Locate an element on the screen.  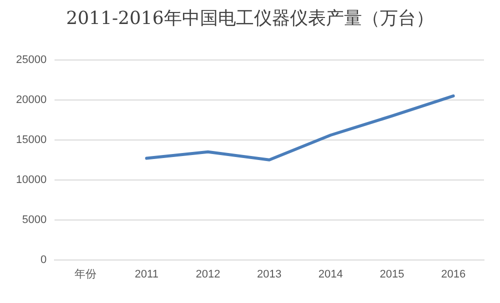
x-tick-label: 2014 is located at coordinates (330, 274).